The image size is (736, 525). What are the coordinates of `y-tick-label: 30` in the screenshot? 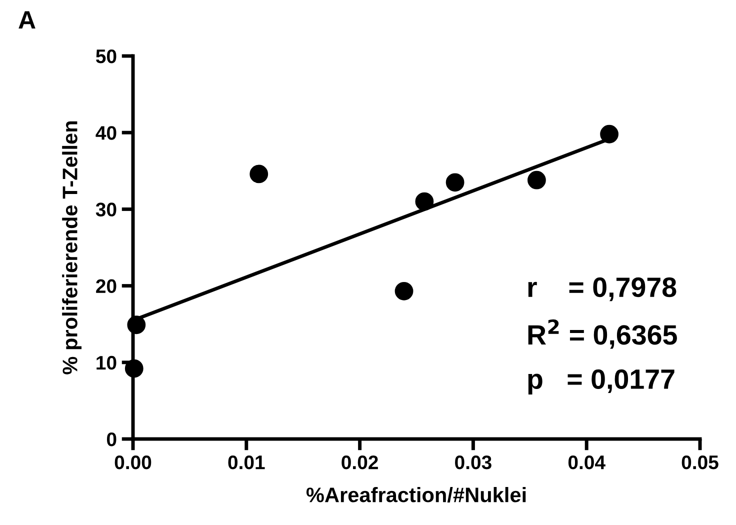 It's located at (106, 209).